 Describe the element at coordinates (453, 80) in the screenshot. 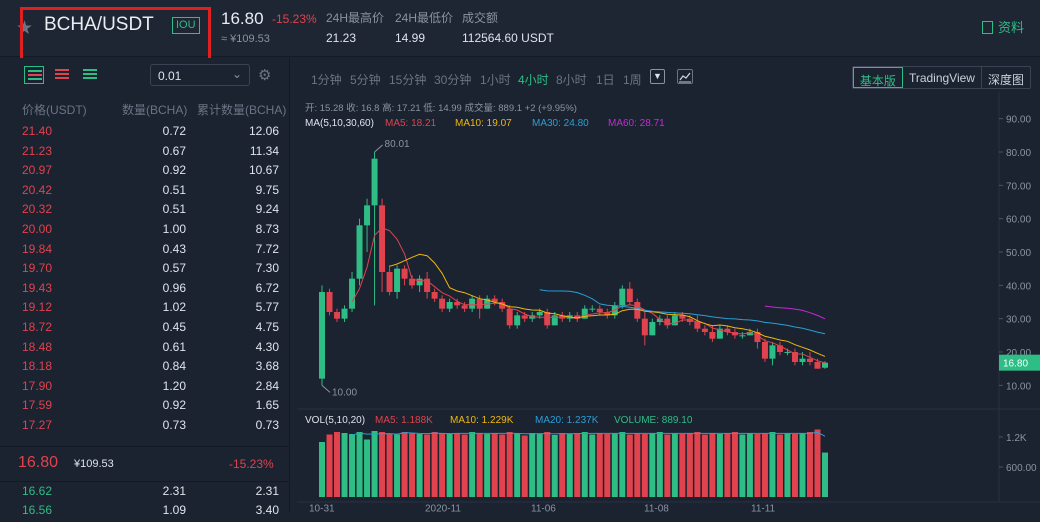

I see `tab-timeframe: 30分钟` at that location.